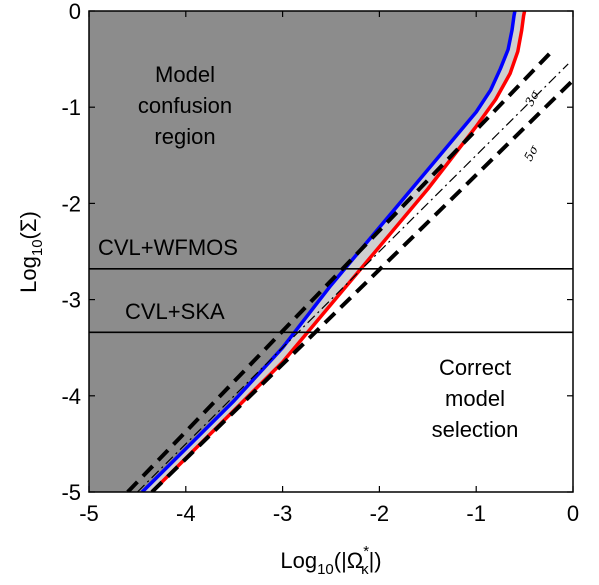 This screenshot has height=585, width=599. Describe the element at coordinates (573, 513) in the screenshot. I see `x-tick-label: 0` at that location.